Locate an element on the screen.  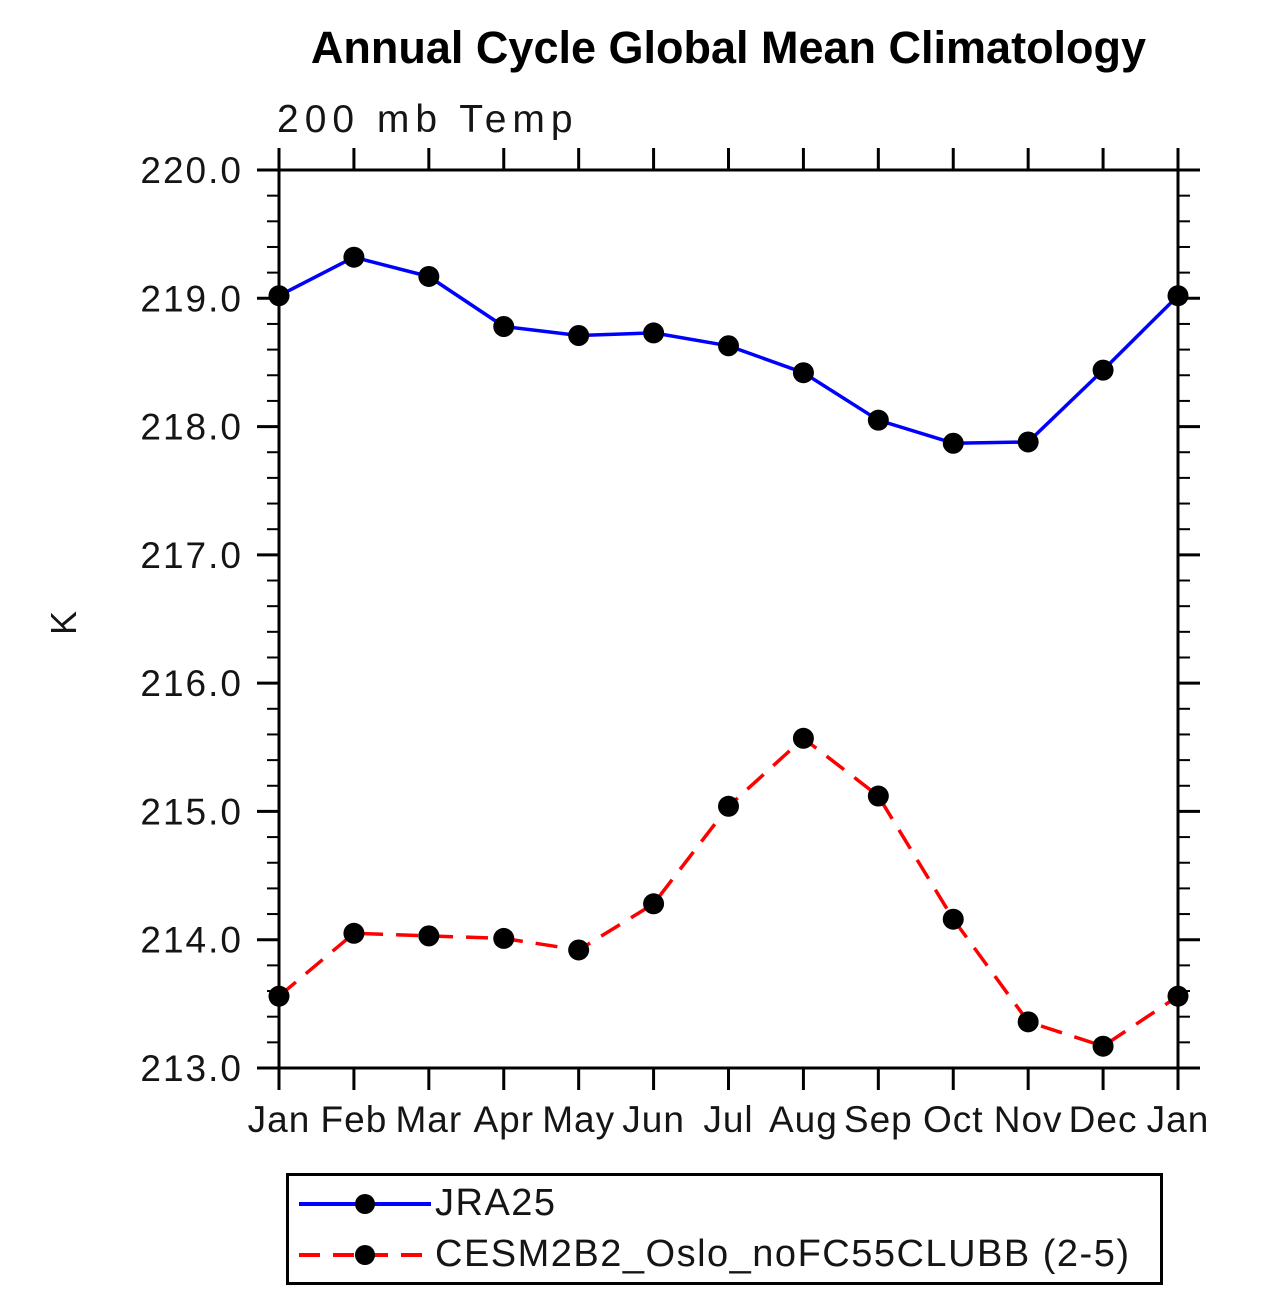
y-tick-label: 214.0 is located at coordinates (191, 940).